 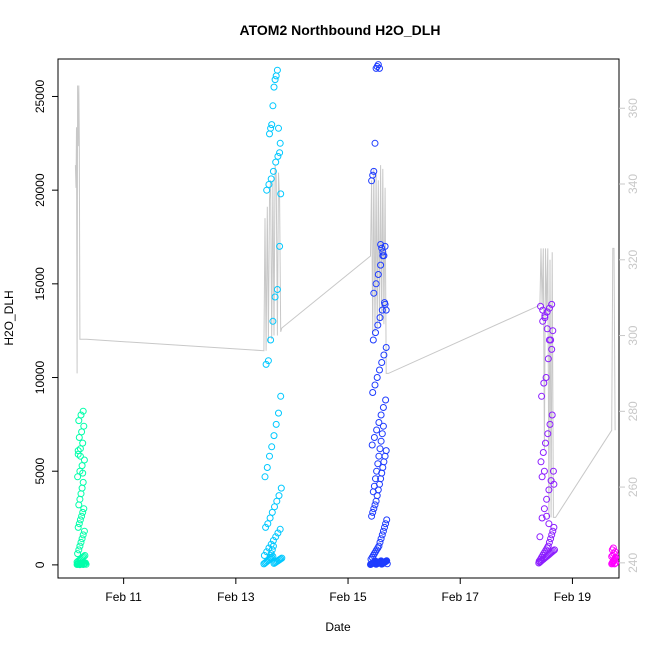 I want to click on x-tick-label-4: Feb 19, so click(x=573, y=597).